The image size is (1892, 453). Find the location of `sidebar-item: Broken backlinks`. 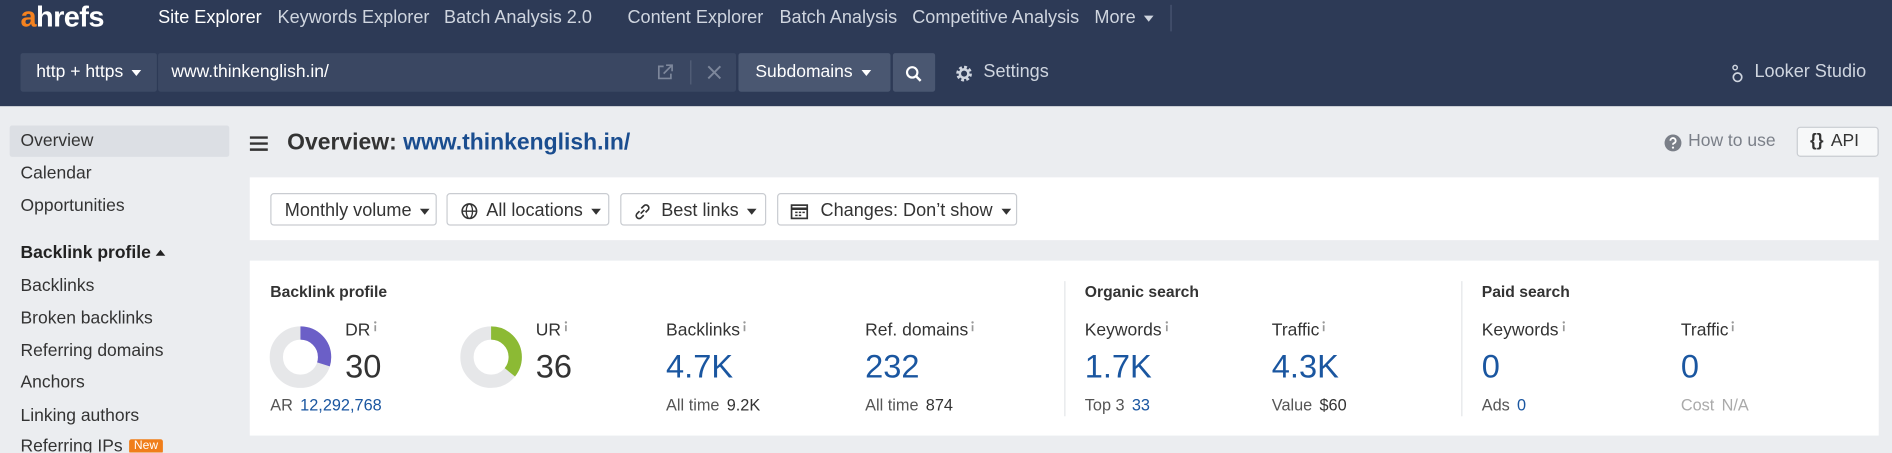

sidebar-item: Broken backlinks is located at coordinates (86, 318).